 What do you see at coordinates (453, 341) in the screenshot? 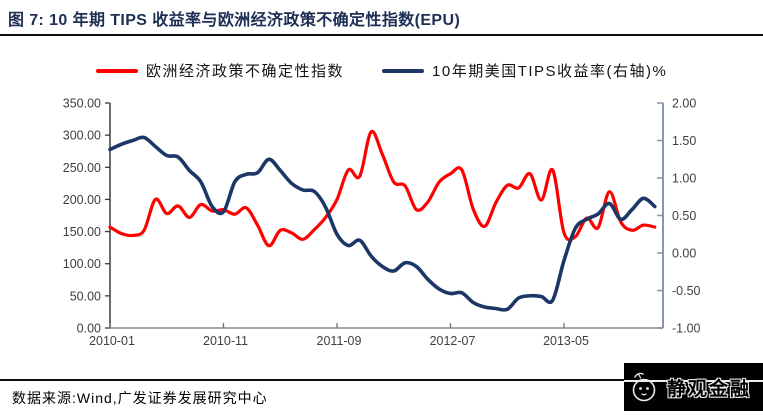
I see `svg-text: 2012-07` at bounding box center [453, 341].